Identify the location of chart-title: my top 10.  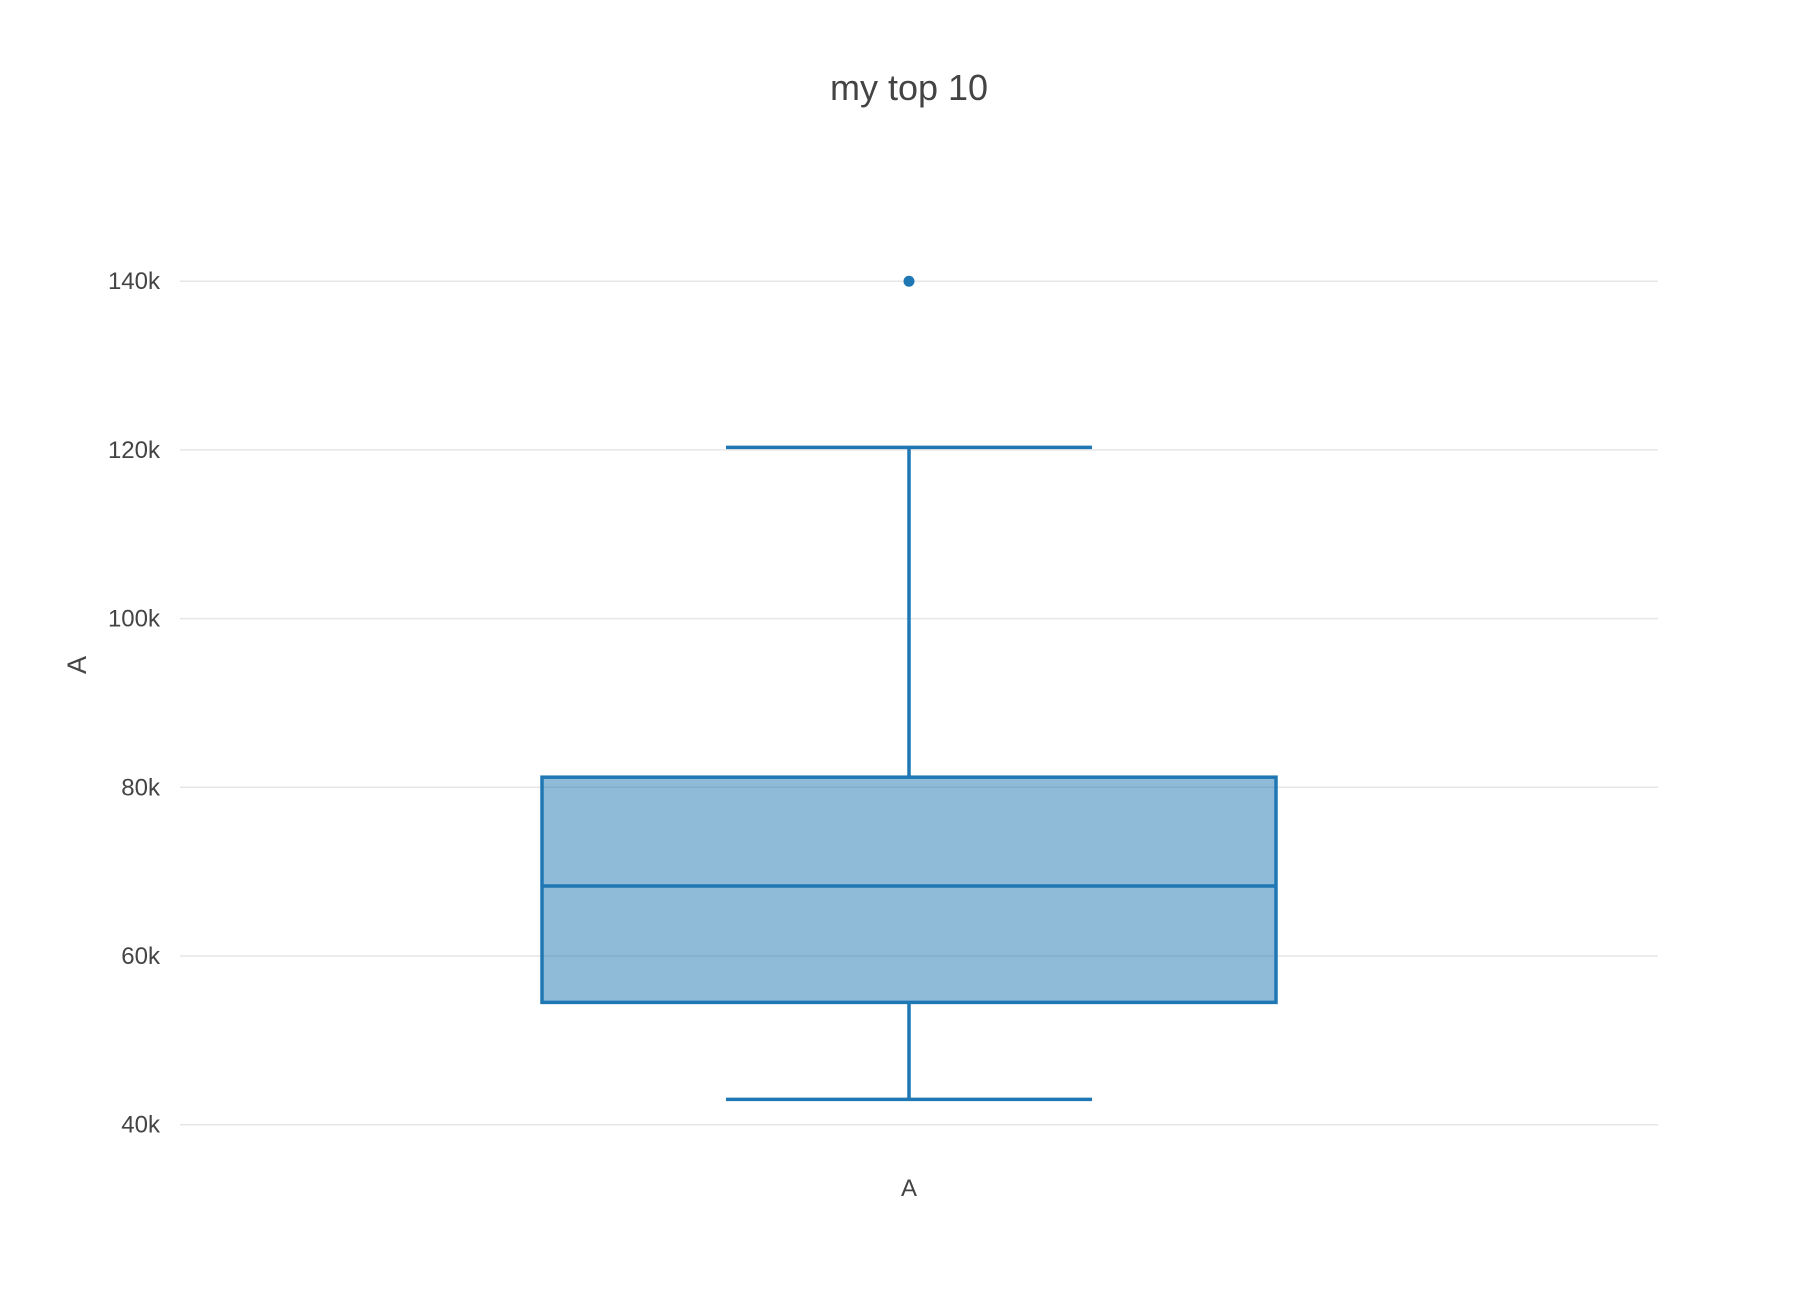
(909, 87).